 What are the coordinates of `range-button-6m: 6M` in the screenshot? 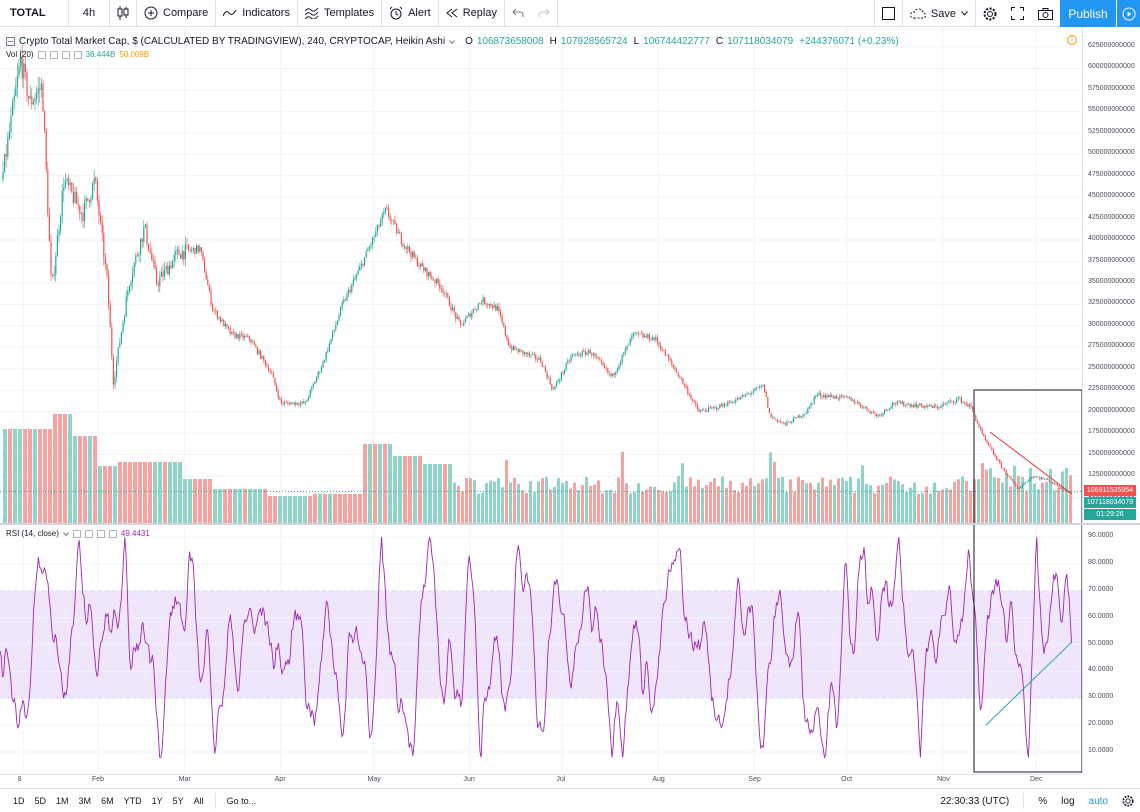 It's located at (107, 800).